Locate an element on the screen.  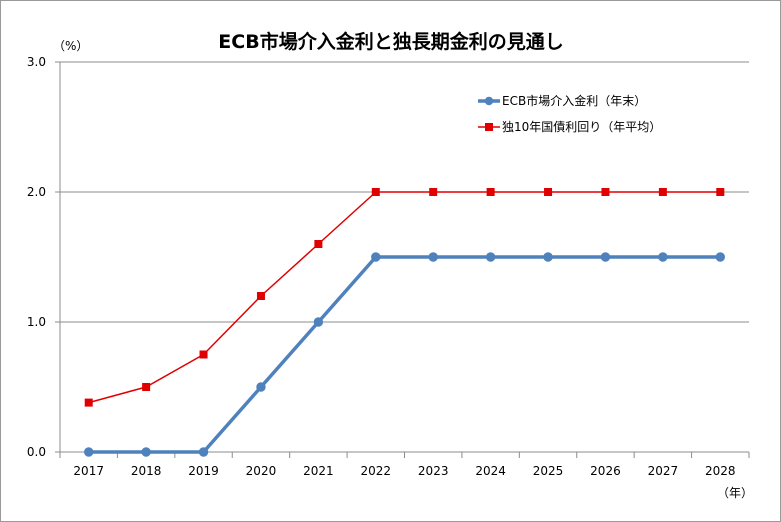
x-tick-label: 2020 is located at coordinates (261, 471).